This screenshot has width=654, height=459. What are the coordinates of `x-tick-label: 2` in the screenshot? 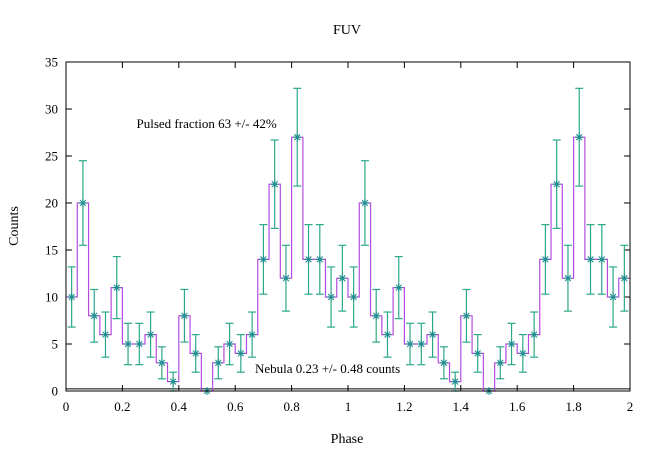 It's located at (630, 406).